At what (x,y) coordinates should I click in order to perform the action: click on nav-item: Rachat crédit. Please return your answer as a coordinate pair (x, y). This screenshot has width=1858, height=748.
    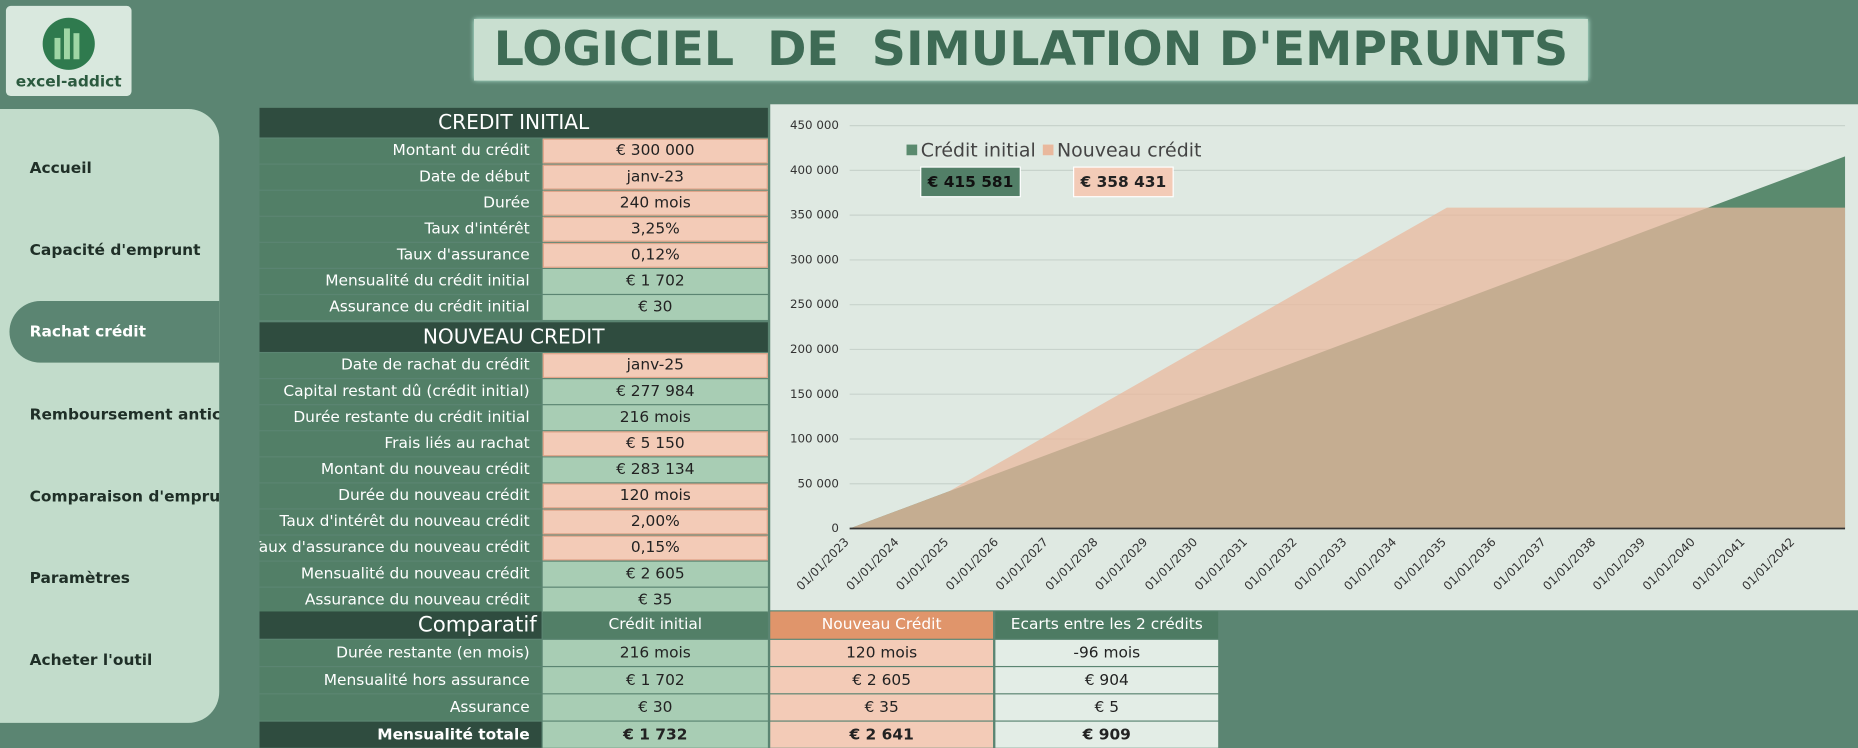
    Looking at the image, I should click on (114, 331).